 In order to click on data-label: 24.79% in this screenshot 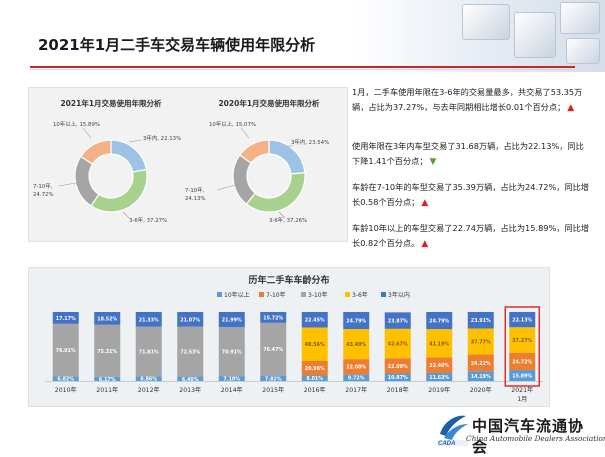, I will do `click(439, 322)`.